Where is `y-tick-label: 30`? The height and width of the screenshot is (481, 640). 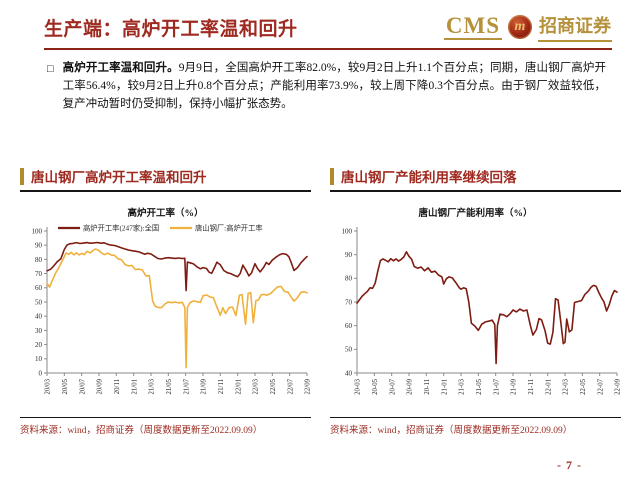 y-tick-label: 30 is located at coordinates (39, 330).